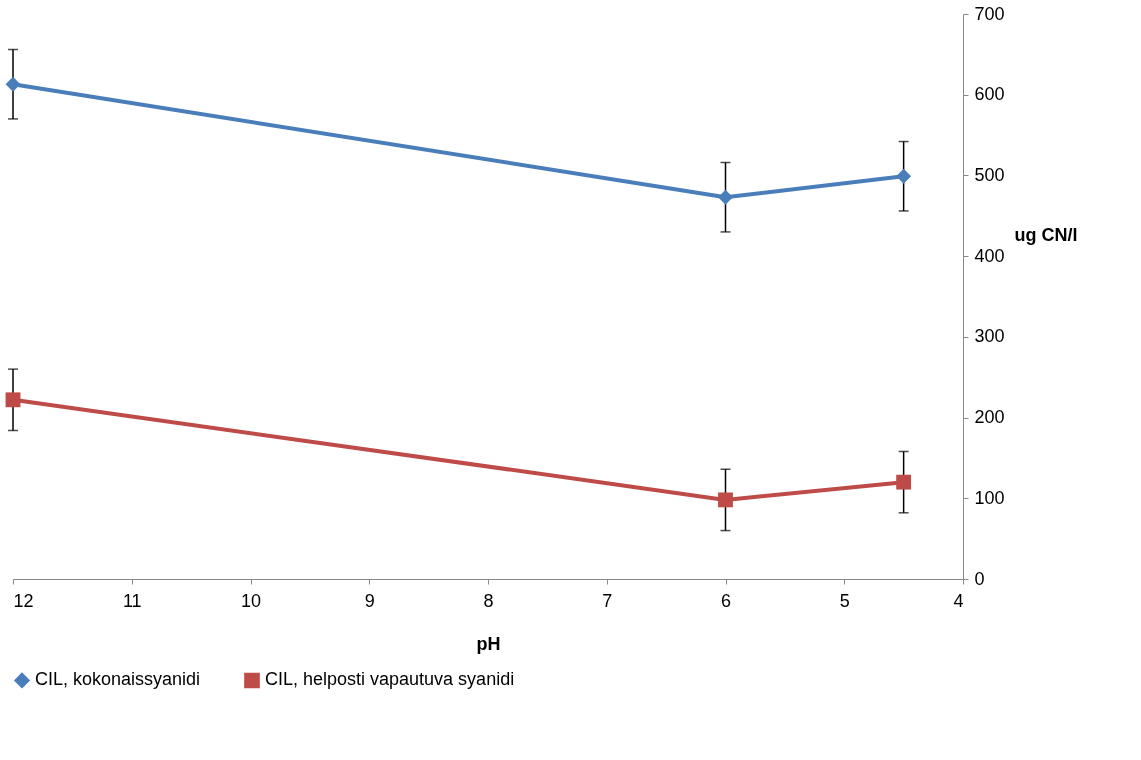 Image resolution: width=1141 pixels, height=760 pixels. Describe the element at coordinates (989, 336) in the screenshot. I see `y-tick-label: 300` at that location.